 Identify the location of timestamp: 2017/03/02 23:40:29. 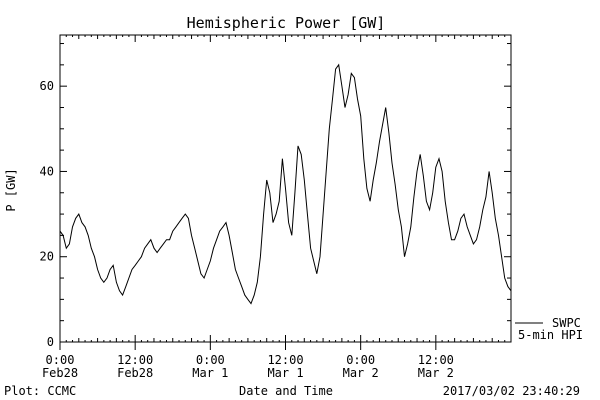
(511, 391).